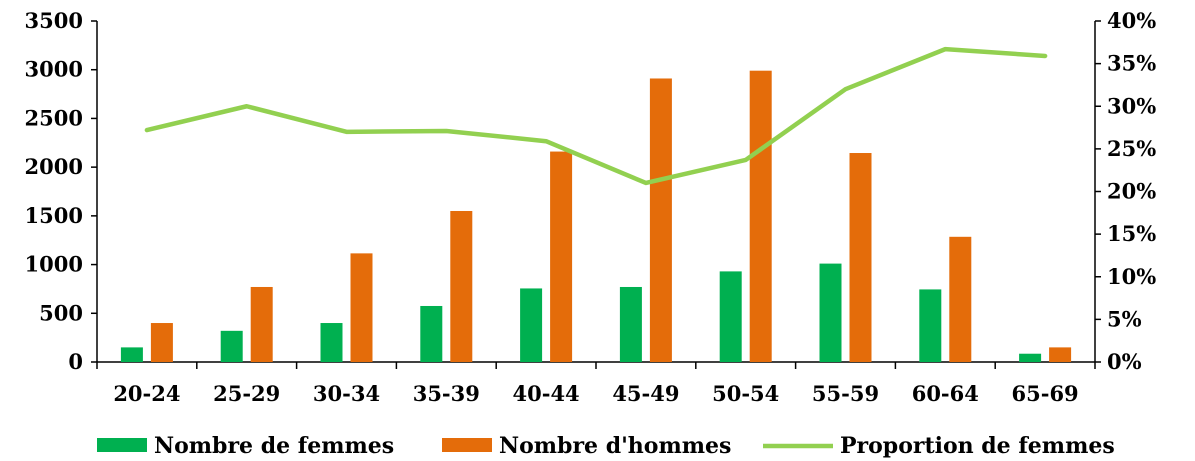 This screenshot has height=461, width=1195. I want to click on left-tick-label: 1000, so click(54, 264).